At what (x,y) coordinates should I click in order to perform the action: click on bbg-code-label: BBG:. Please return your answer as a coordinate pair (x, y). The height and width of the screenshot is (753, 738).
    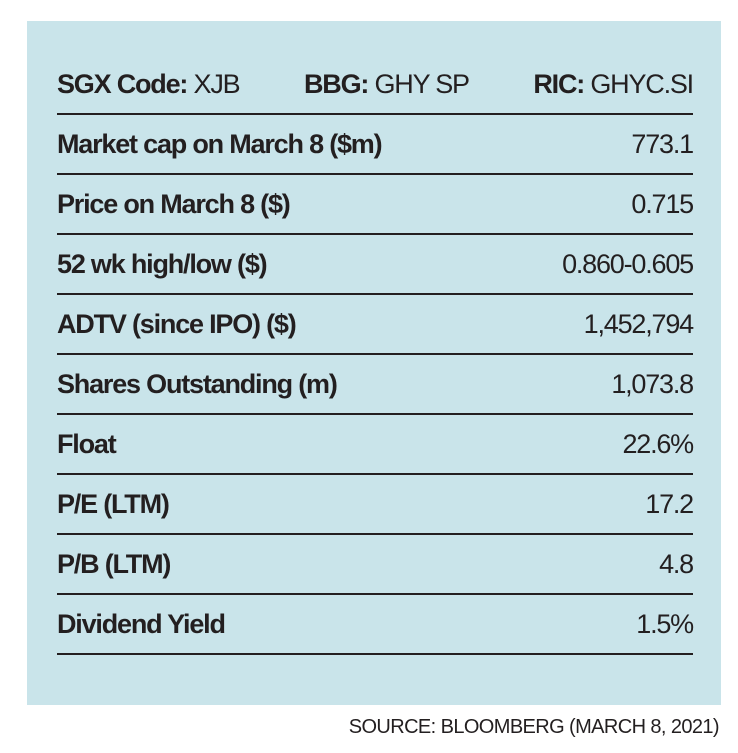
    Looking at the image, I should click on (336, 83).